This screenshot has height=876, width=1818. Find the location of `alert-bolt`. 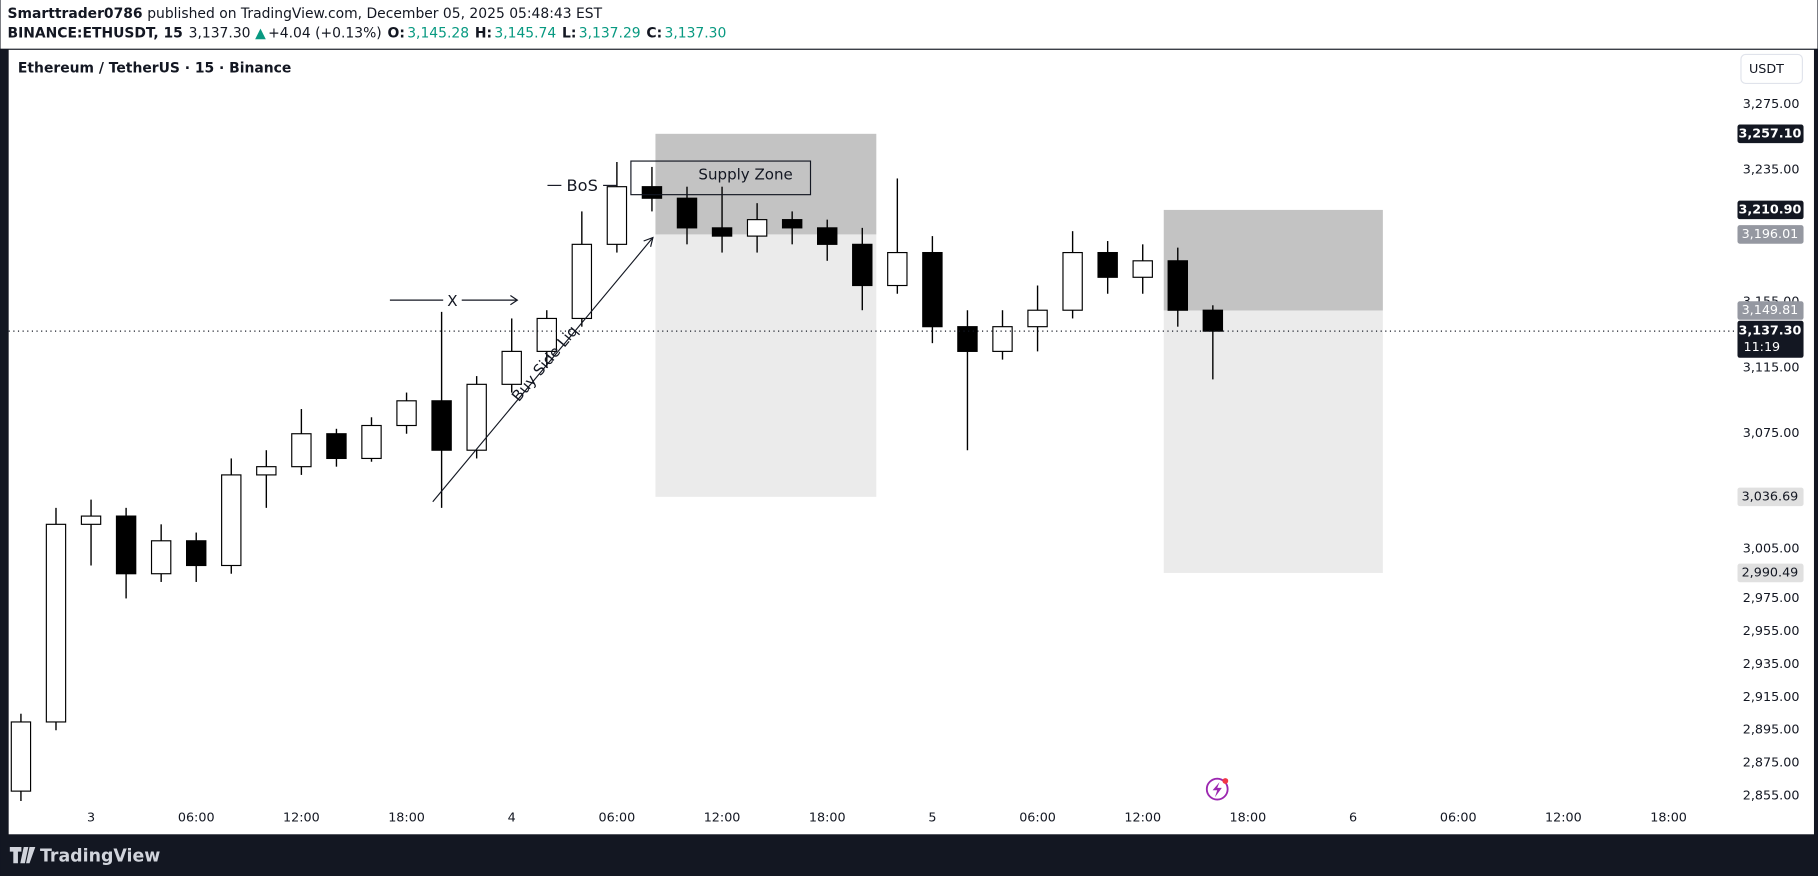

alert-bolt is located at coordinates (1217, 790).